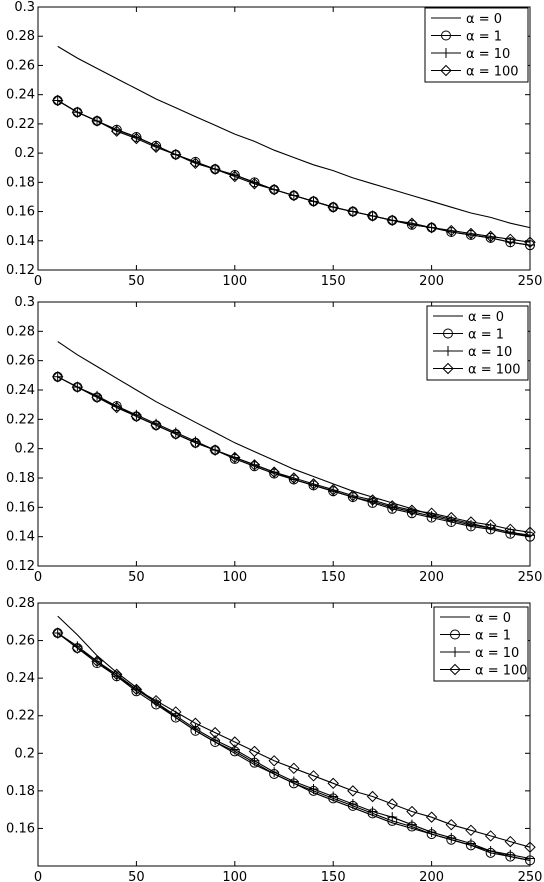 The height and width of the screenshot is (882, 544). Describe the element at coordinates (234, 876) in the screenshot. I see `x-tick-label: 100` at that location.